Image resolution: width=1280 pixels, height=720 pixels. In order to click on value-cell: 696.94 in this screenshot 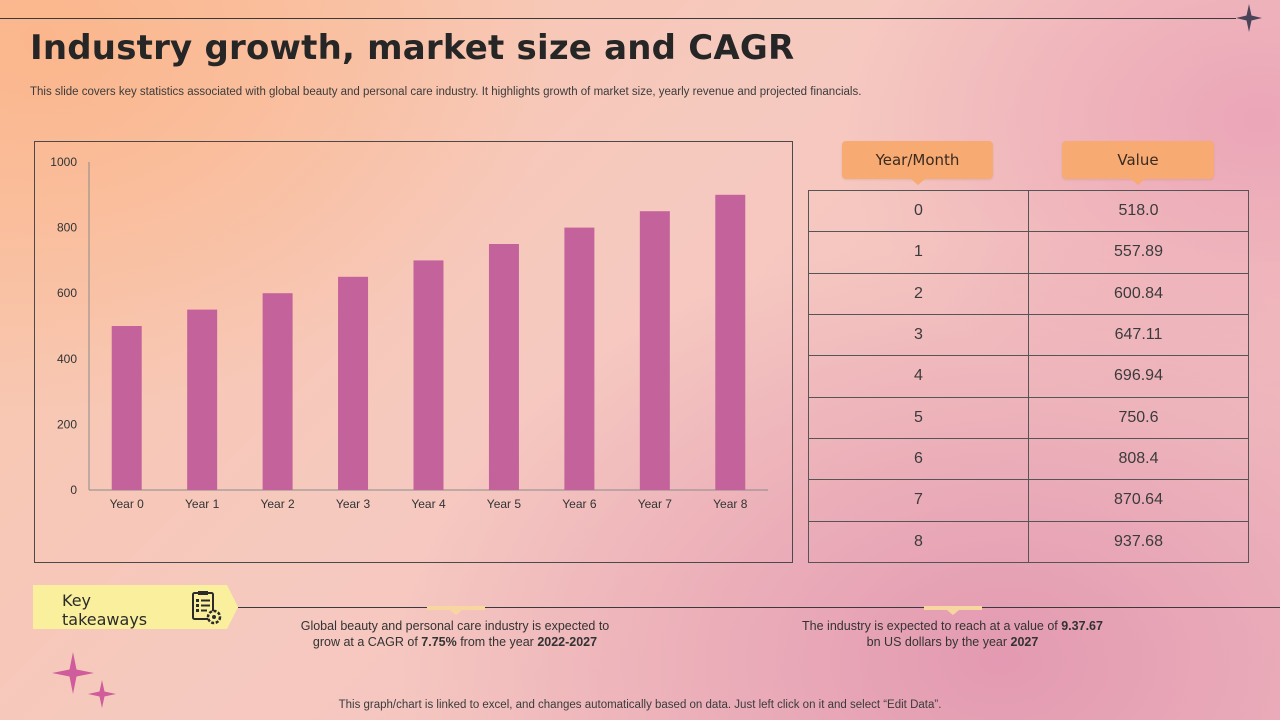, I will do `click(1138, 376)`.